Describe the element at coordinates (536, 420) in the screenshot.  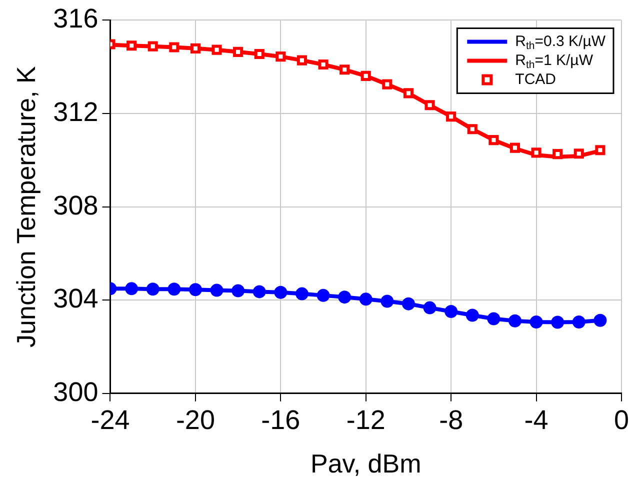
I see `x-tick-label: -4` at that location.